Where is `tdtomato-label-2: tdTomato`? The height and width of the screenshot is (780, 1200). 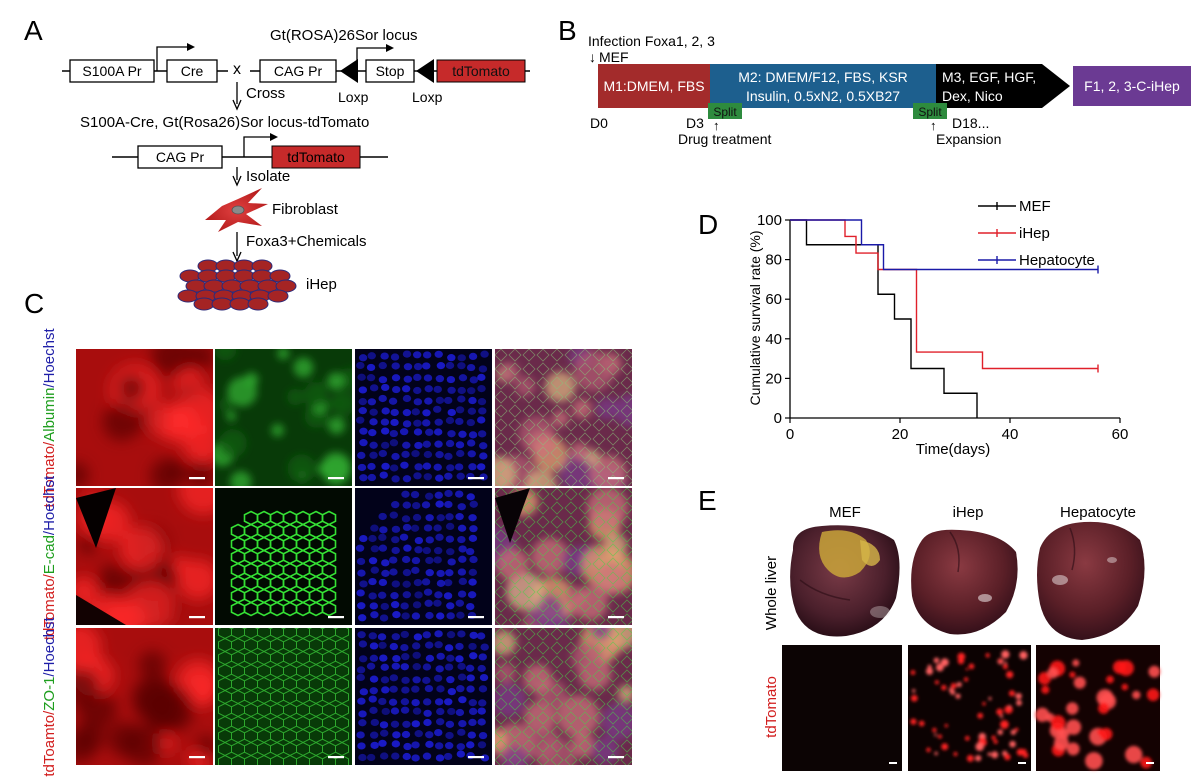
tdtomato-label-2: tdTomato is located at coordinates (316, 157).